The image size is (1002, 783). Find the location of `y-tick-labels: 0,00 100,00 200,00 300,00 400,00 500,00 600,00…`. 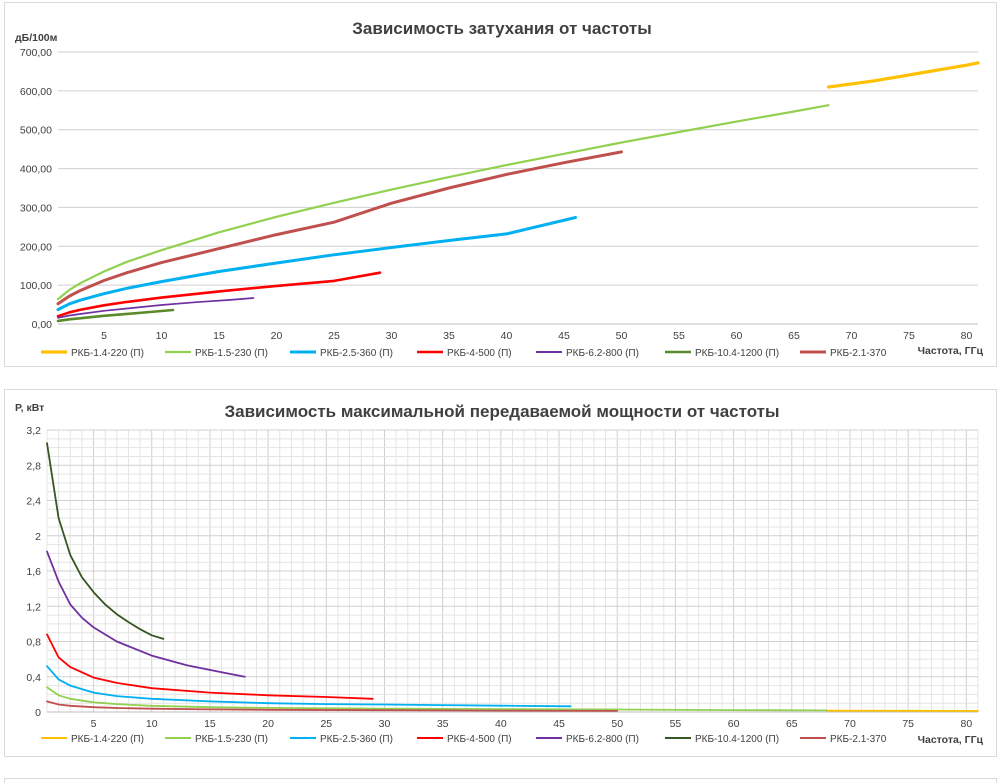

y-tick-labels: 0,00 100,00 200,00 300,00 400,00 500,00 600,00… is located at coordinates (36, 189).